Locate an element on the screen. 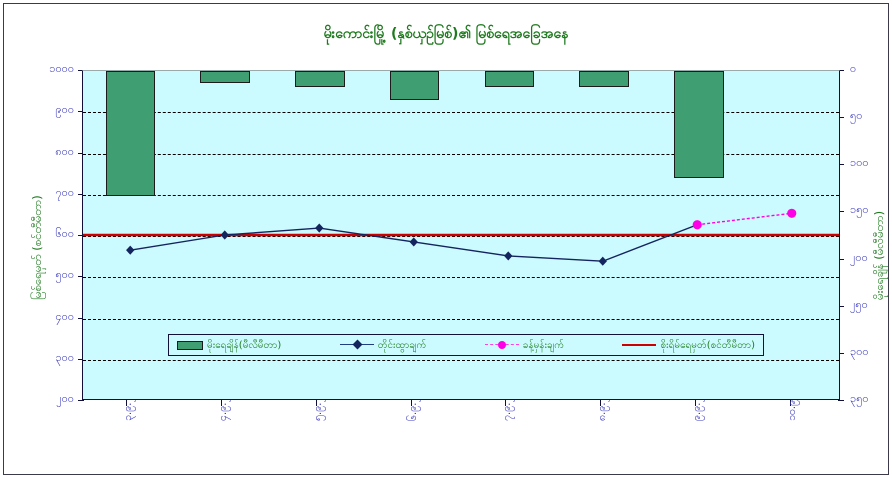  left-axis-tick-label: ၇၀၀ is located at coordinates (64, 192).